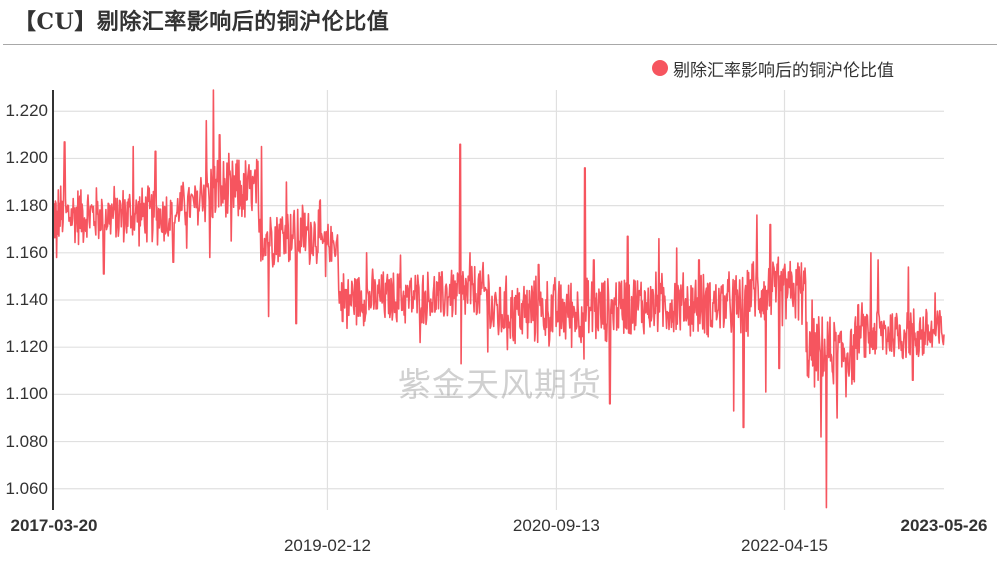 The height and width of the screenshot is (572, 1000). I want to click on y-tick-label: 1.100, so click(26, 394).